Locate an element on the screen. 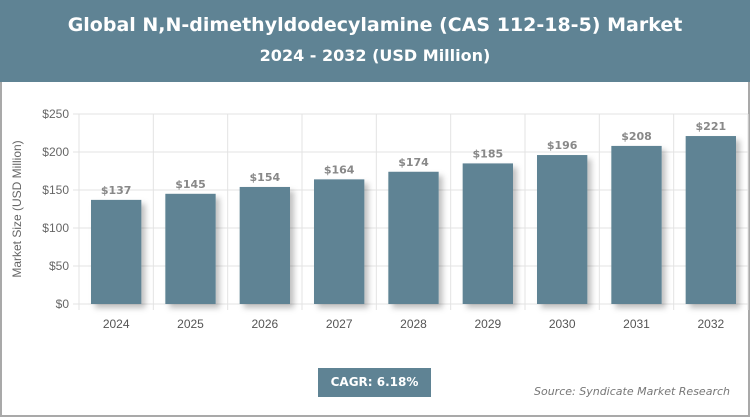 Image resolution: width=750 pixels, height=417 pixels. data-label: $174 is located at coordinates (413, 162).